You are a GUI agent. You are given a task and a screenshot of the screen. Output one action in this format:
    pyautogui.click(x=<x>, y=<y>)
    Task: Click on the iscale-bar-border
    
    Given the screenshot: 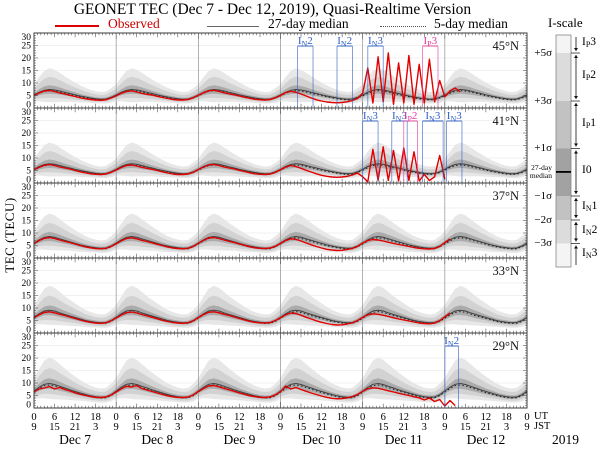 What is the action you would take?
    pyautogui.click(x=563, y=151)
    